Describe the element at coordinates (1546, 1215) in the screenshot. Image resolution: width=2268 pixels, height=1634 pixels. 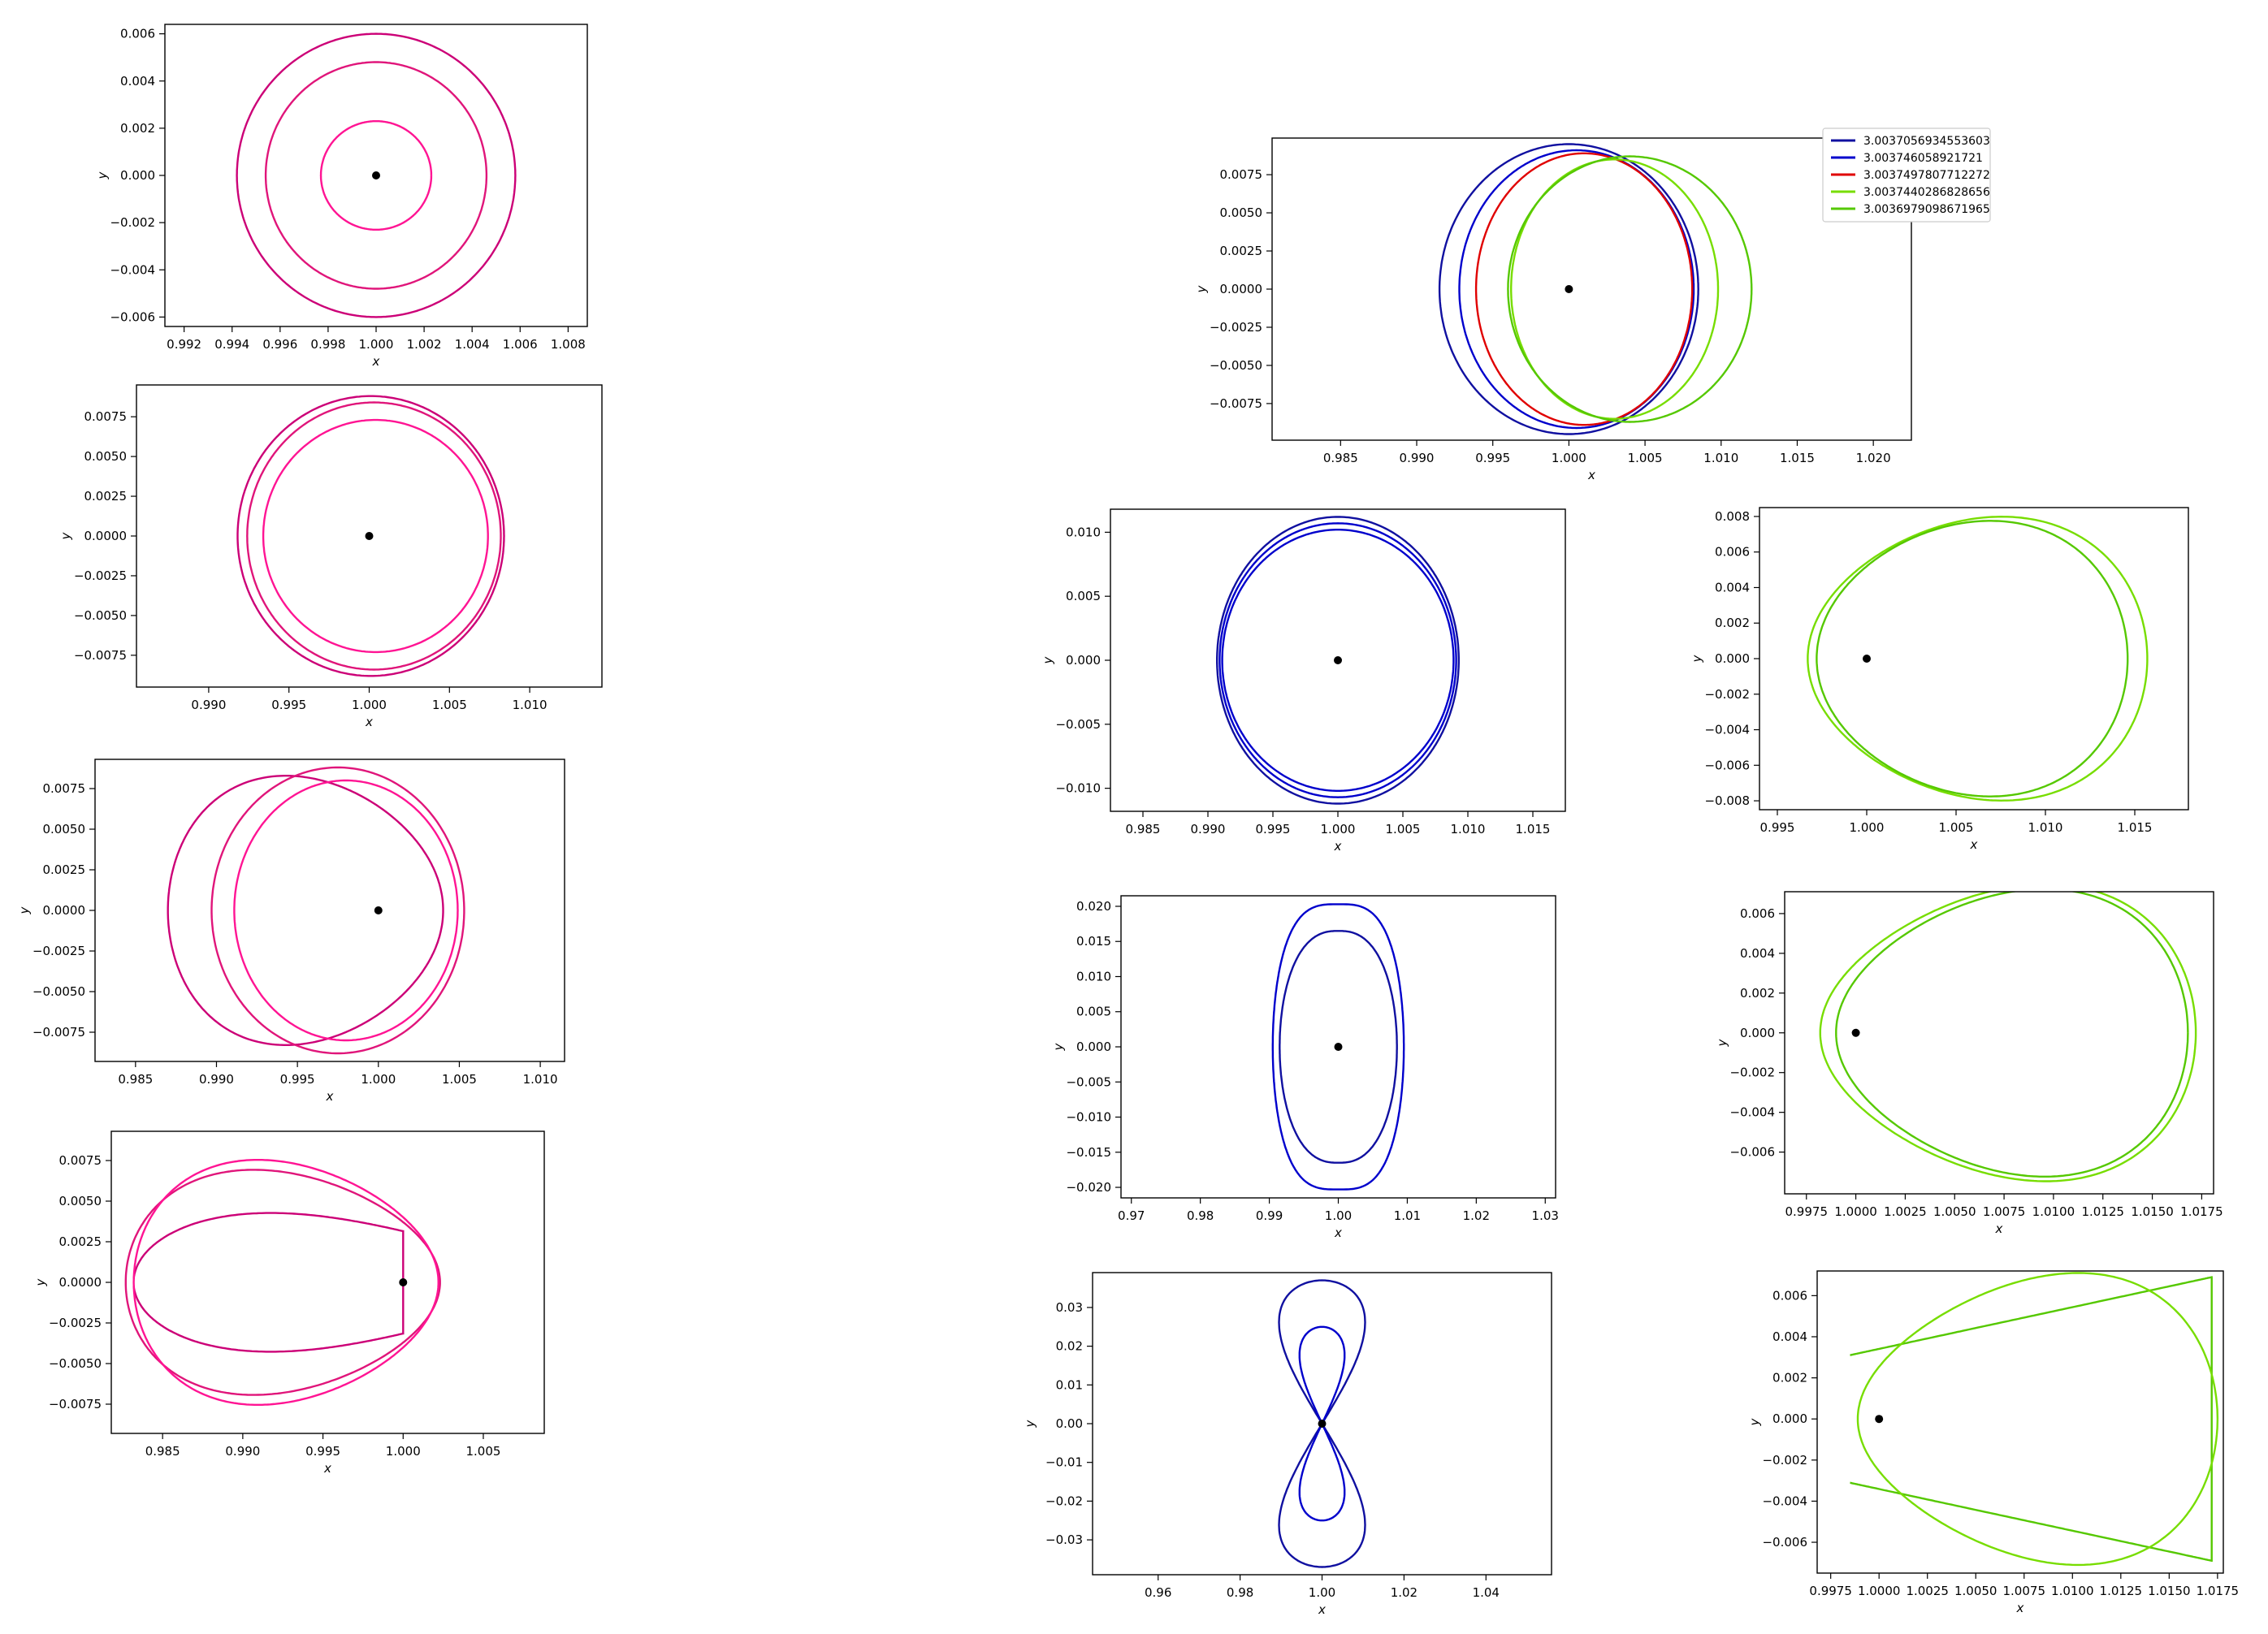
I see `x-tick-label: 1.03` at that location.